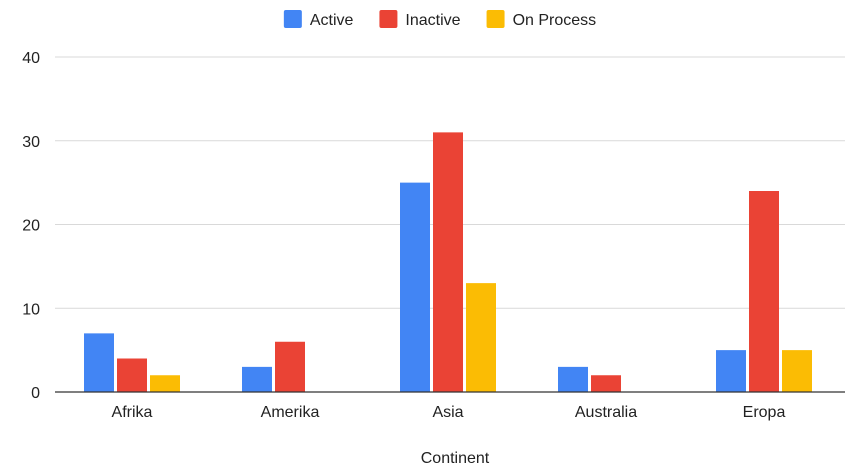 This screenshot has width=855, height=472. I want to click on x-axis-title: Continent, so click(455, 458).